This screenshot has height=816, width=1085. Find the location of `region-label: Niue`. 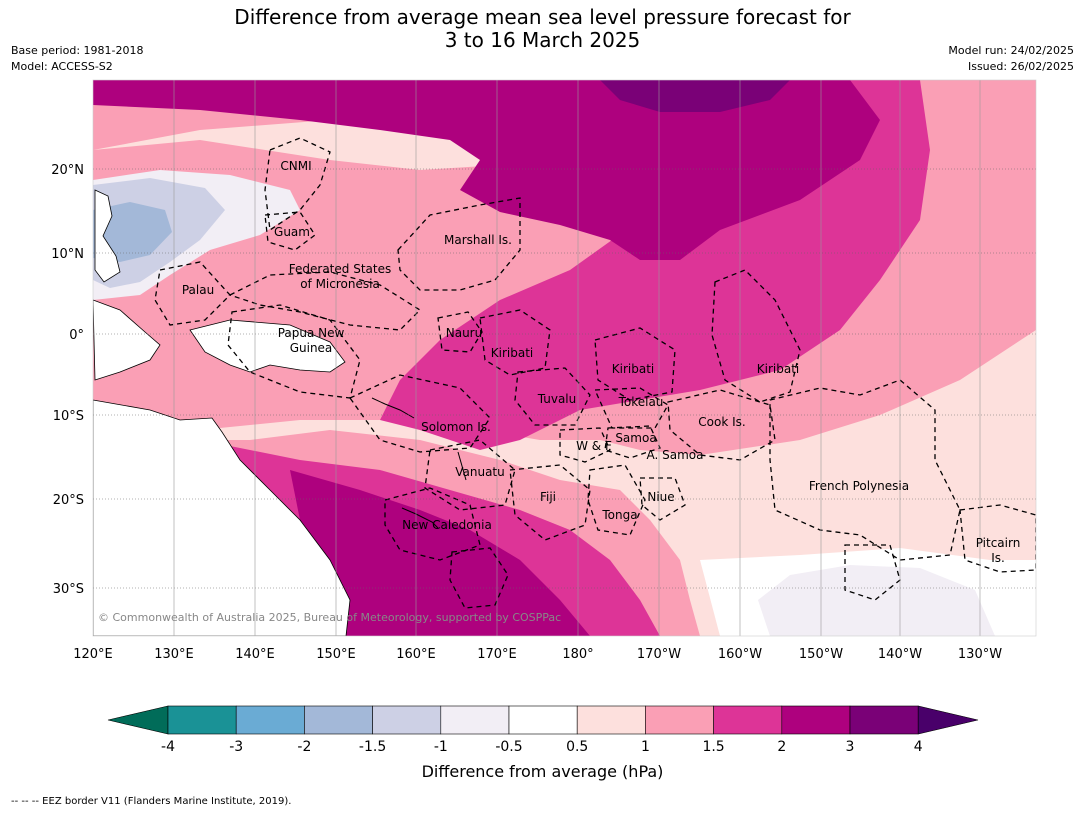

region-label: Niue is located at coordinates (660, 497).